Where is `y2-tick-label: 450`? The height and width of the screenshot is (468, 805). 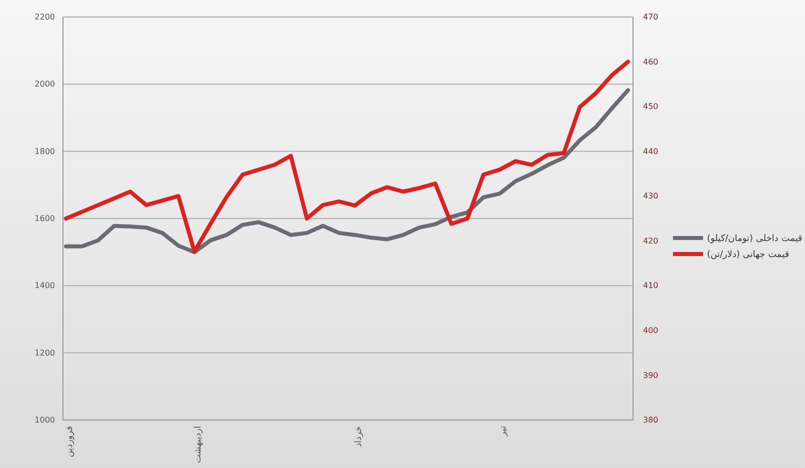
y2-tick-label: 450 is located at coordinates (650, 107).